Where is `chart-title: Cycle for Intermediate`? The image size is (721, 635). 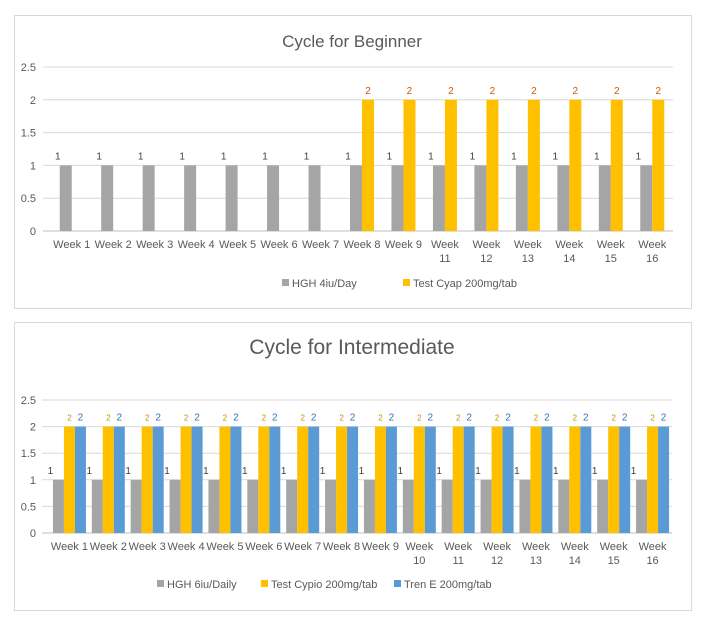 chart-title: Cycle for Intermediate is located at coordinates (351, 347).